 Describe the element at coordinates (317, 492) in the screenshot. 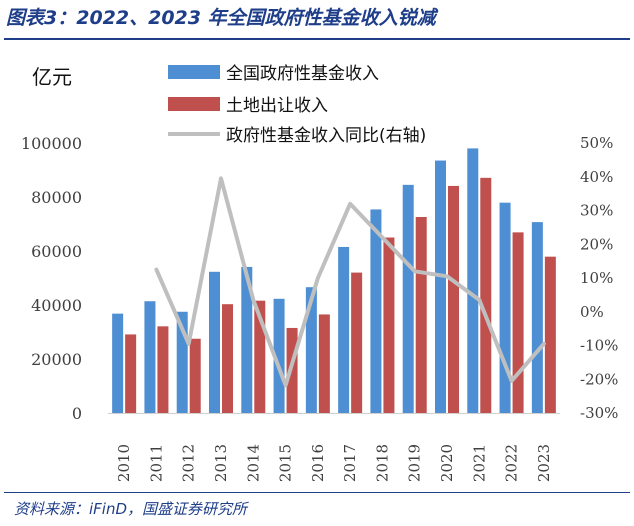

I see `source-rule` at that location.